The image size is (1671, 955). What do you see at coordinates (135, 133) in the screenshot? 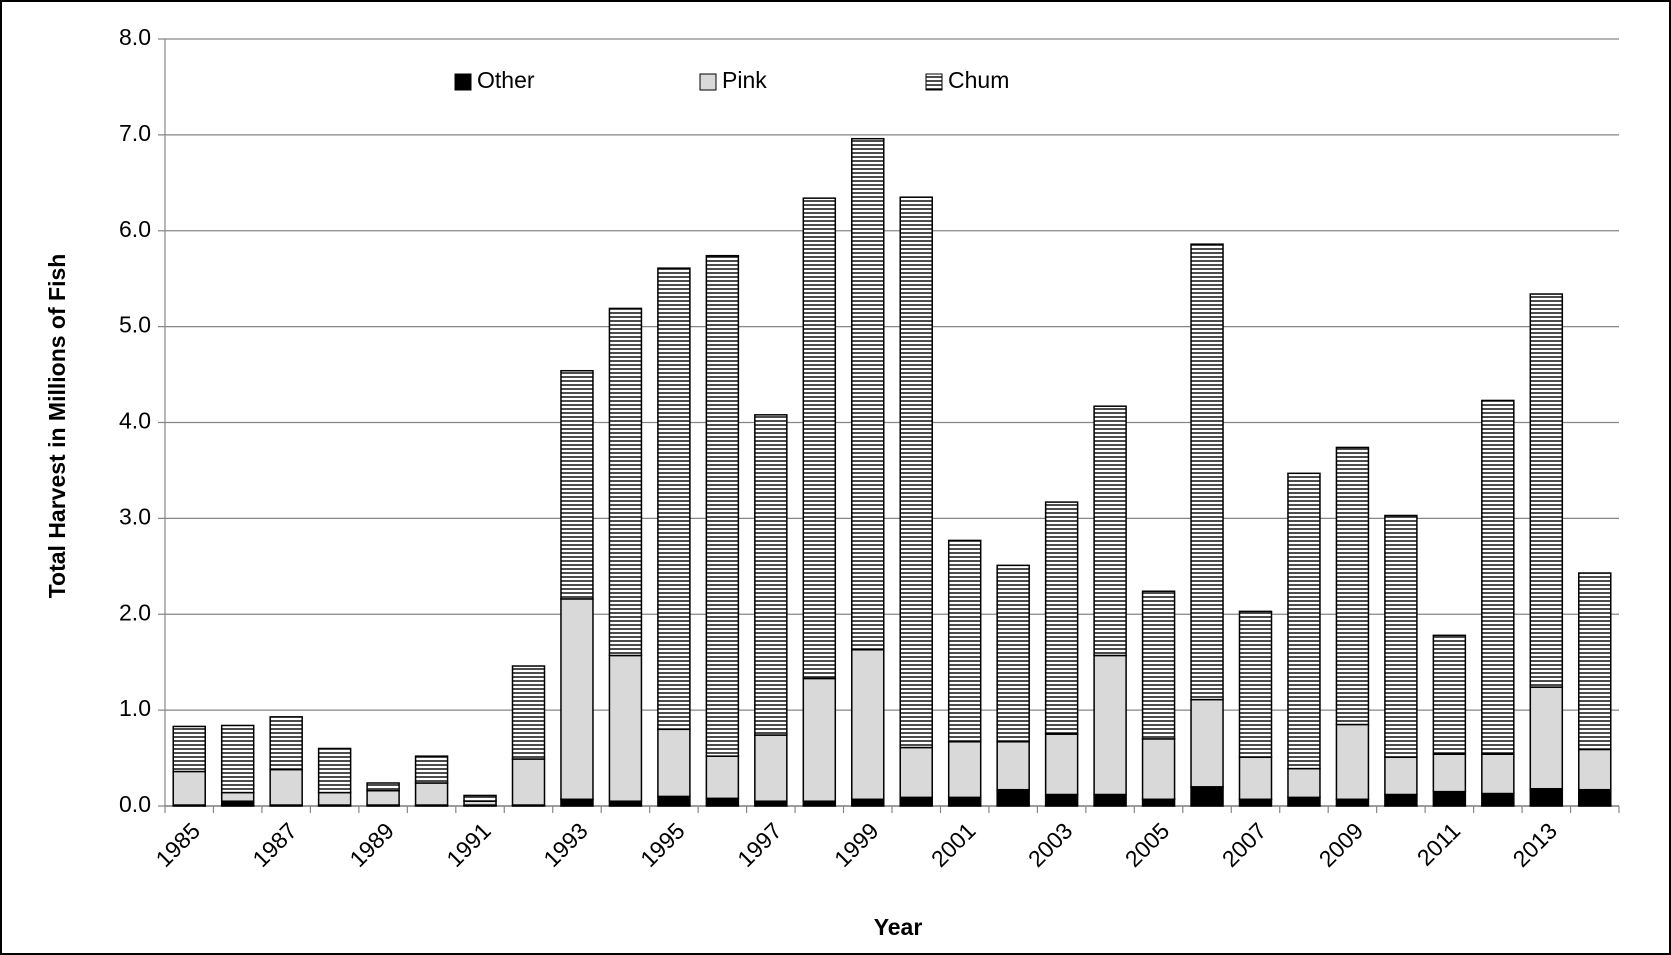
I see `y-tick-label: 7.0` at bounding box center [135, 133].